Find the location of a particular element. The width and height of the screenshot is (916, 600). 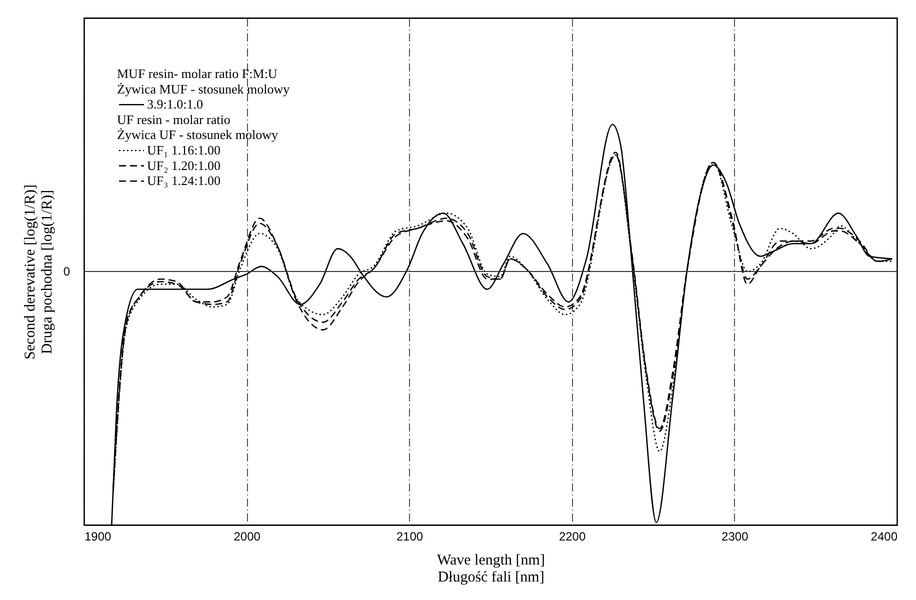

annotation: Żywica UF - stosunek molowy is located at coordinates (198, 134).